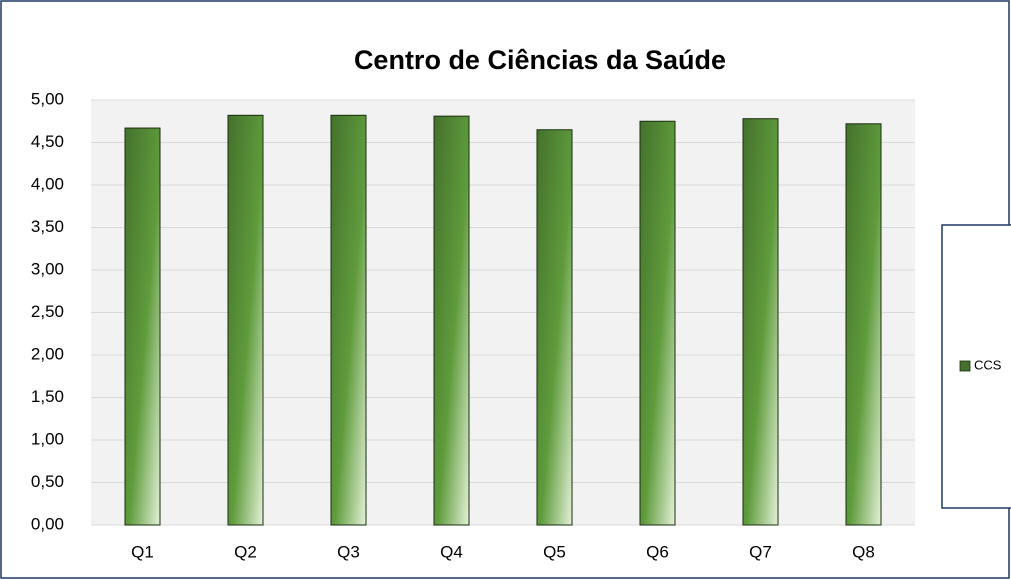 This screenshot has height=580, width=1011. Describe the element at coordinates (657, 551) in the screenshot. I see `x-tick-label: Q6` at that location.